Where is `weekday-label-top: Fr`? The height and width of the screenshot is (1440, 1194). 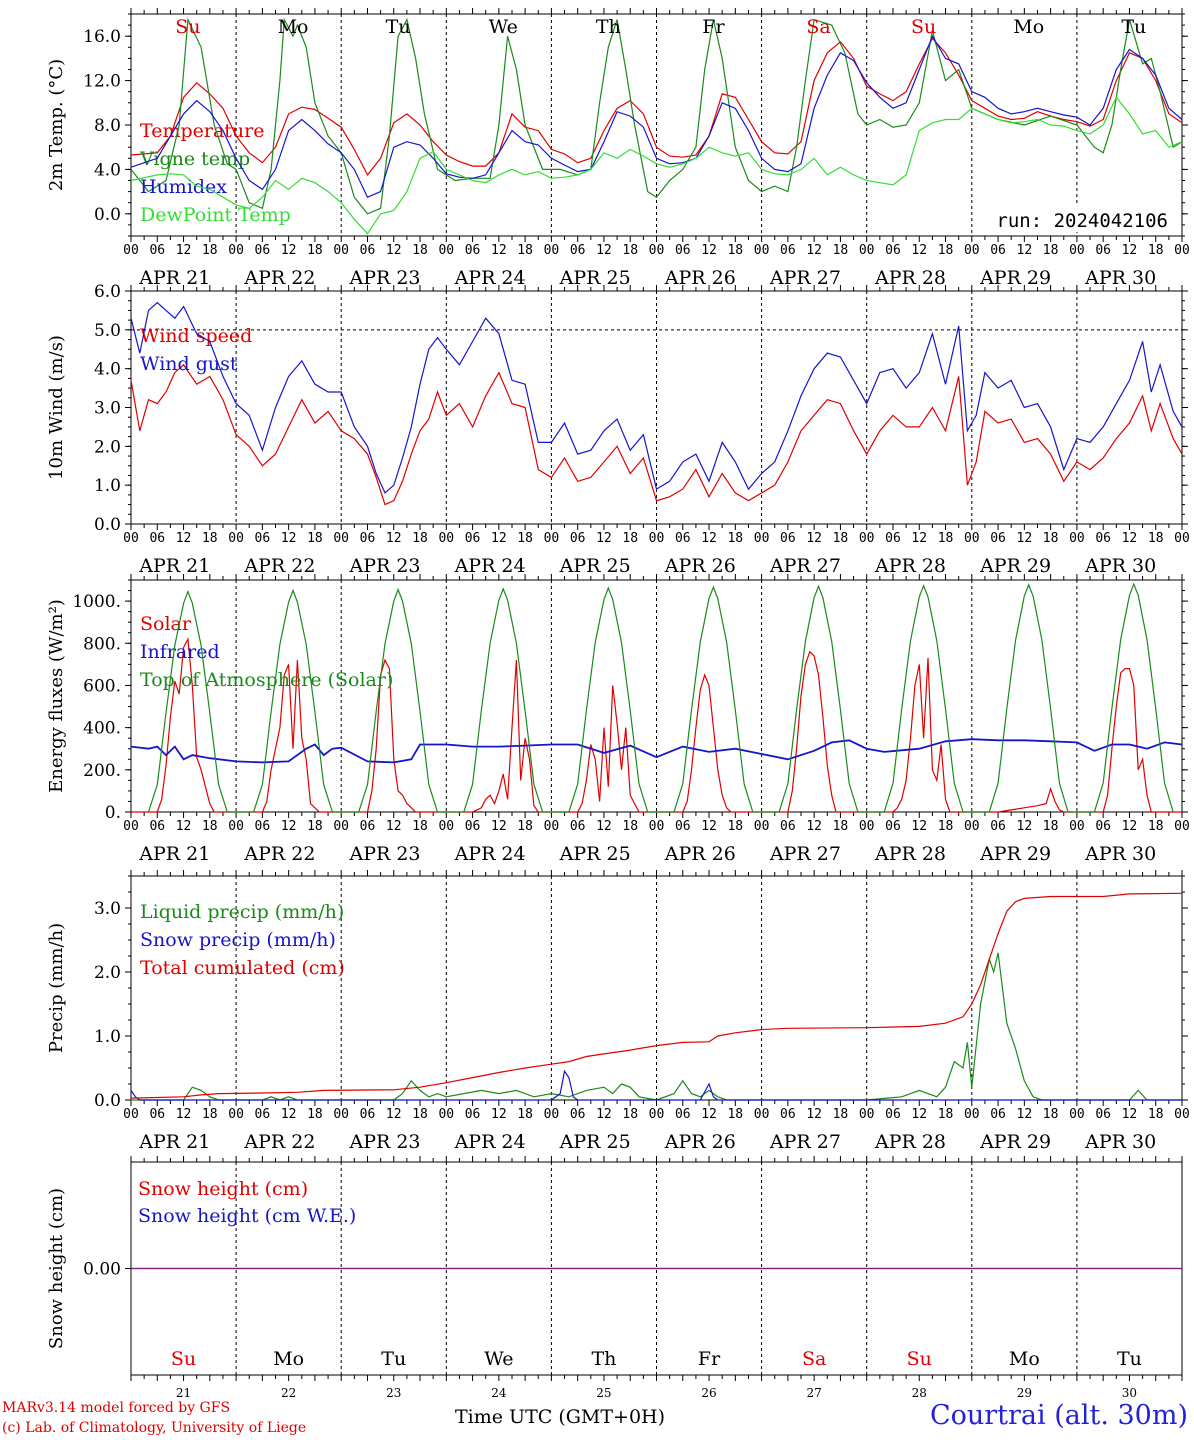
weekday-label-top: Fr is located at coordinates (713, 27).